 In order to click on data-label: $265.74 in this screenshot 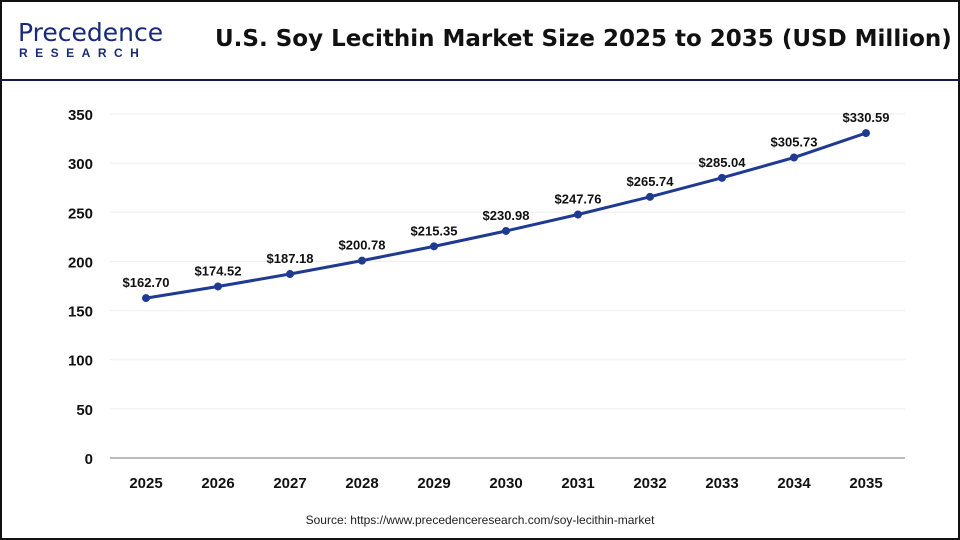, I will do `click(651, 181)`.